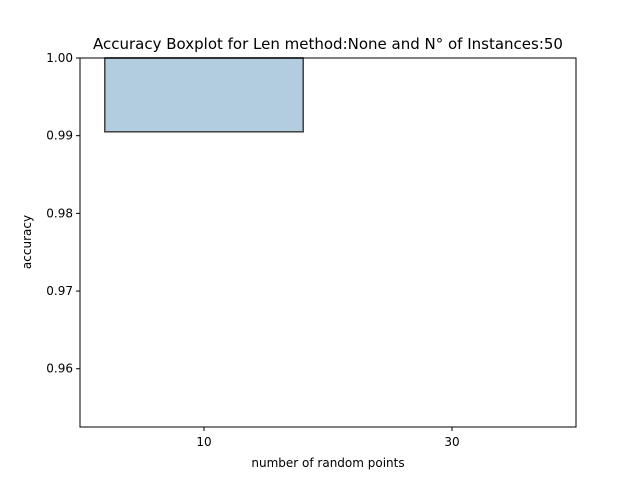 This screenshot has height=480, width=640. What do you see at coordinates (328, 438) in the screenshot?
I see `x-axis: 10 30` at bounding box center [328, 438].